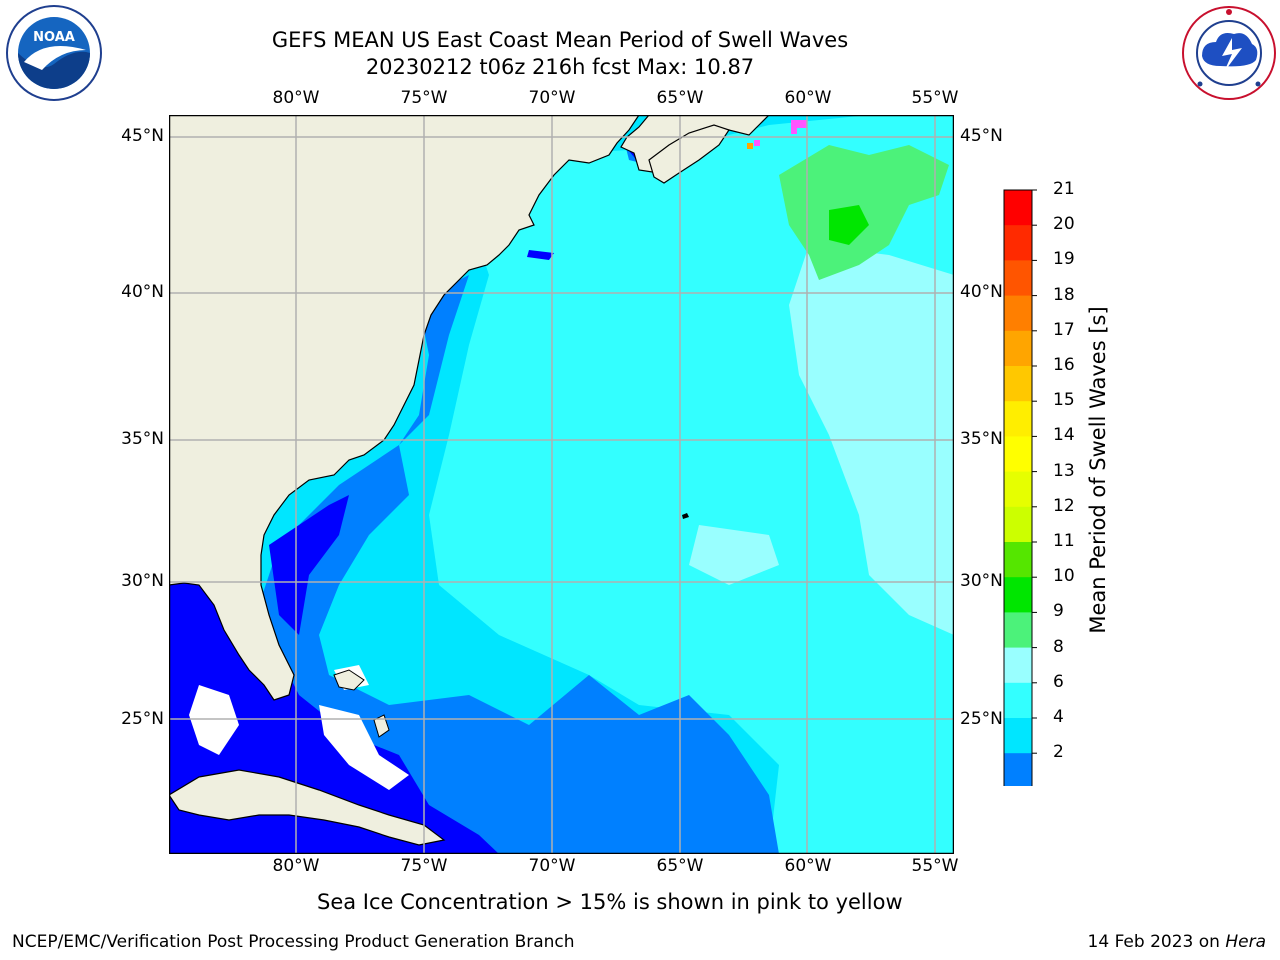 This screenshot has height=960, width=1280. I want to click on lat-label-left: 25°N, so click(142, 719).